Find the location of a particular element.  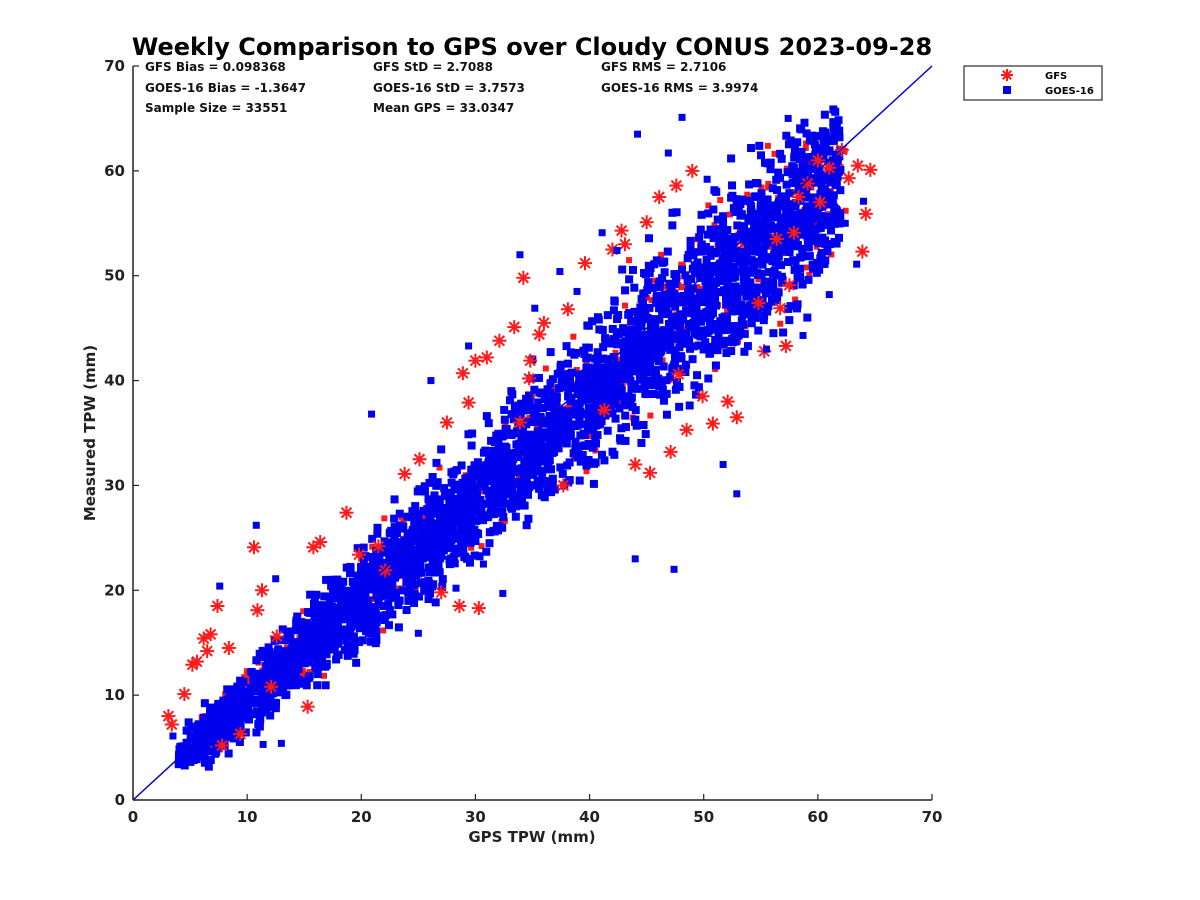

stat-goes-std: GOES-16 StD = 3.7573 is located at coordinates (449, 88).